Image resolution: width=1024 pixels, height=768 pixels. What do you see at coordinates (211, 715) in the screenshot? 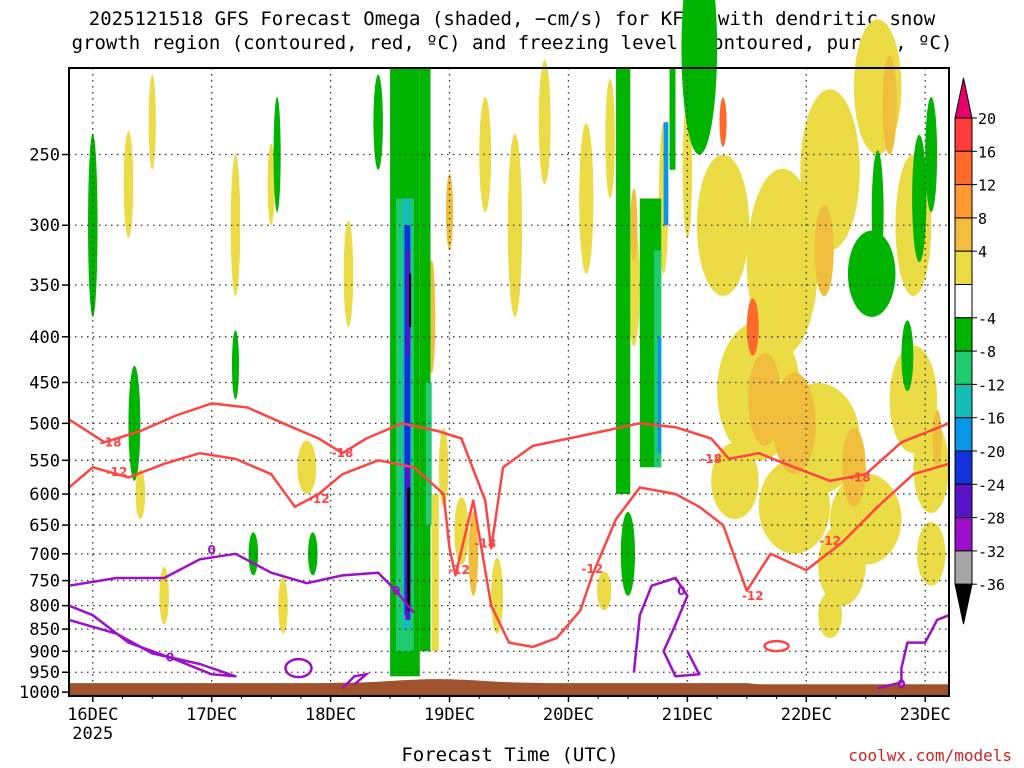
I see `x-tick-label: 17DEC` at bounding box center [211, 715].